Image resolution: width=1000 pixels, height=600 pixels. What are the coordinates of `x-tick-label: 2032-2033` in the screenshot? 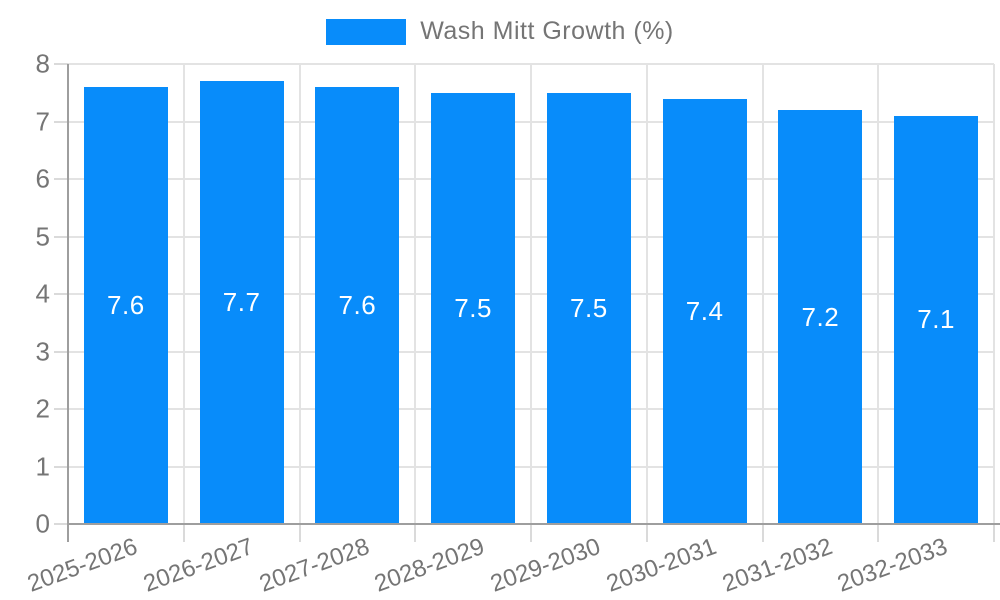 It's located at (893, 565).